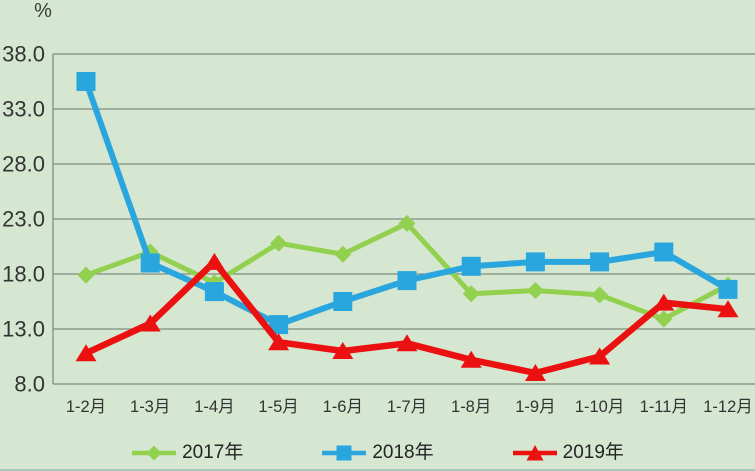  Describe the element at coordinates (23, 219) in the screenshot. I see `y-axis-label: 23.0` at that location.